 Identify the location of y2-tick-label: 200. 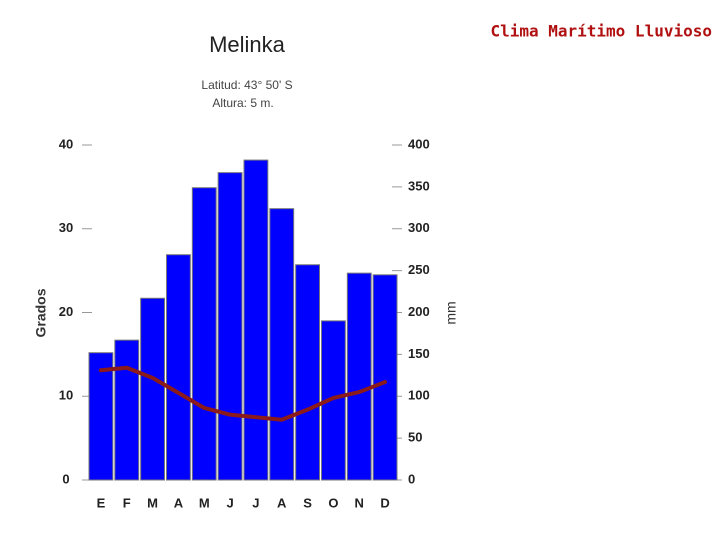
(419, 311).